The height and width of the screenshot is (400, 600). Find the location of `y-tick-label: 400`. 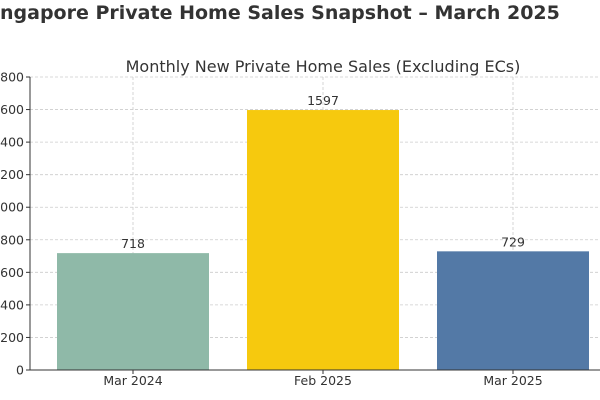

y-tick-label: 400 is located at coordinates (12, 304).